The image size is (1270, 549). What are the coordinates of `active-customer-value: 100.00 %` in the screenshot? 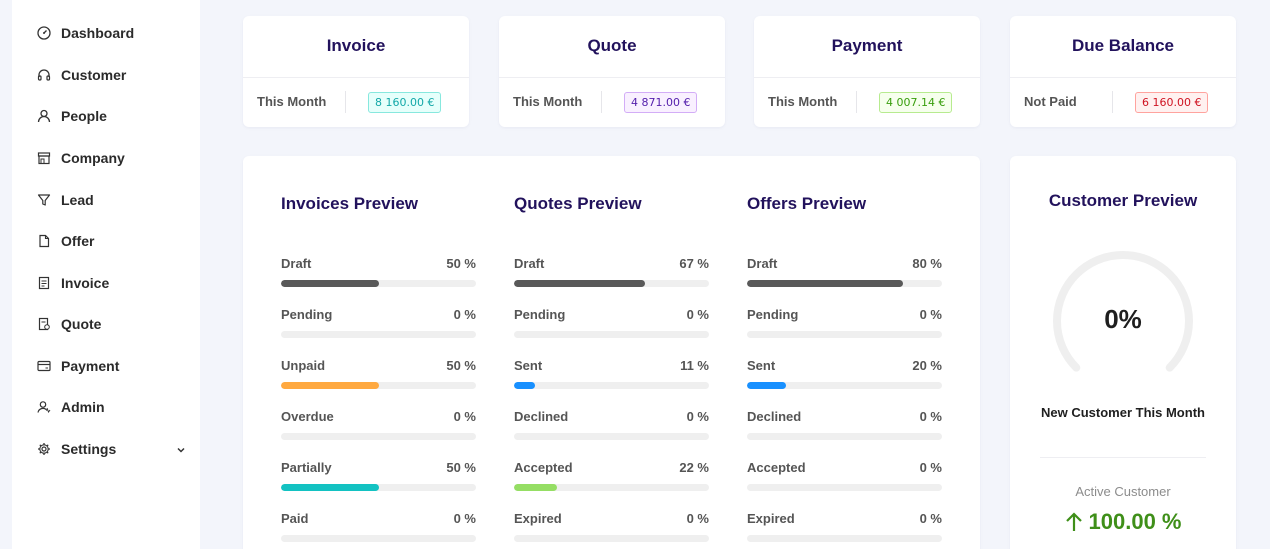 It's located at (1123, 522).